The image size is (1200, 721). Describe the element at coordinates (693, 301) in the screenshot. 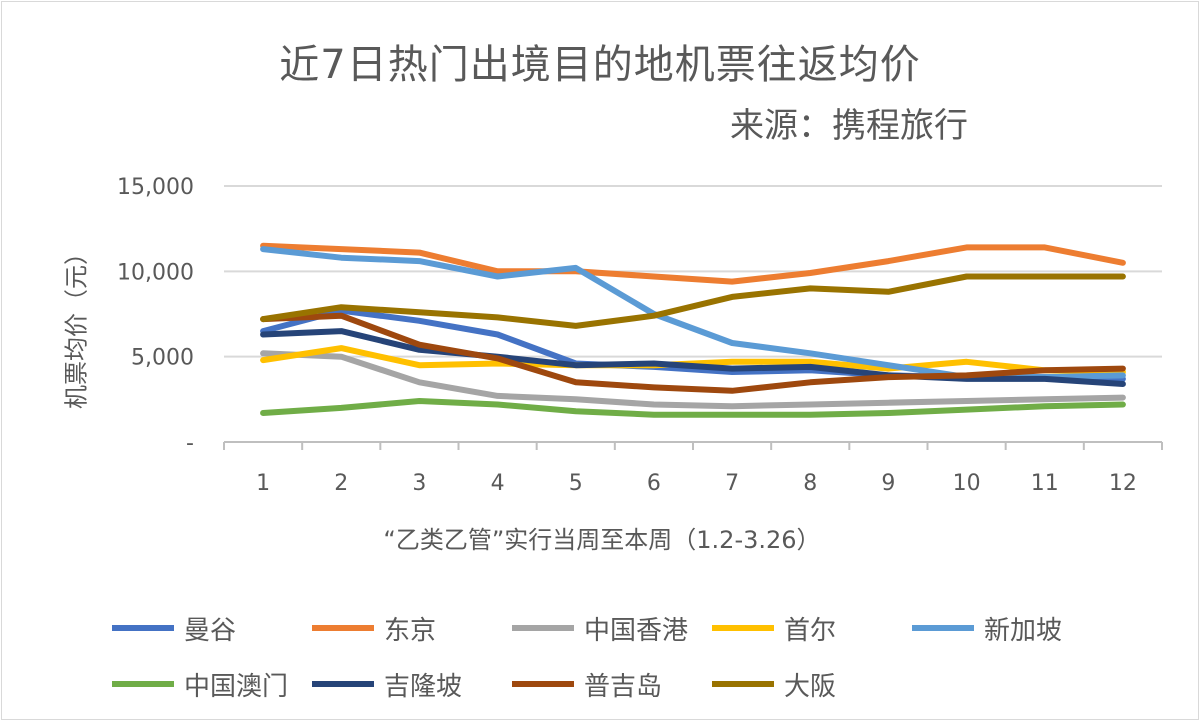

I see `series-line-大阪` at that location.